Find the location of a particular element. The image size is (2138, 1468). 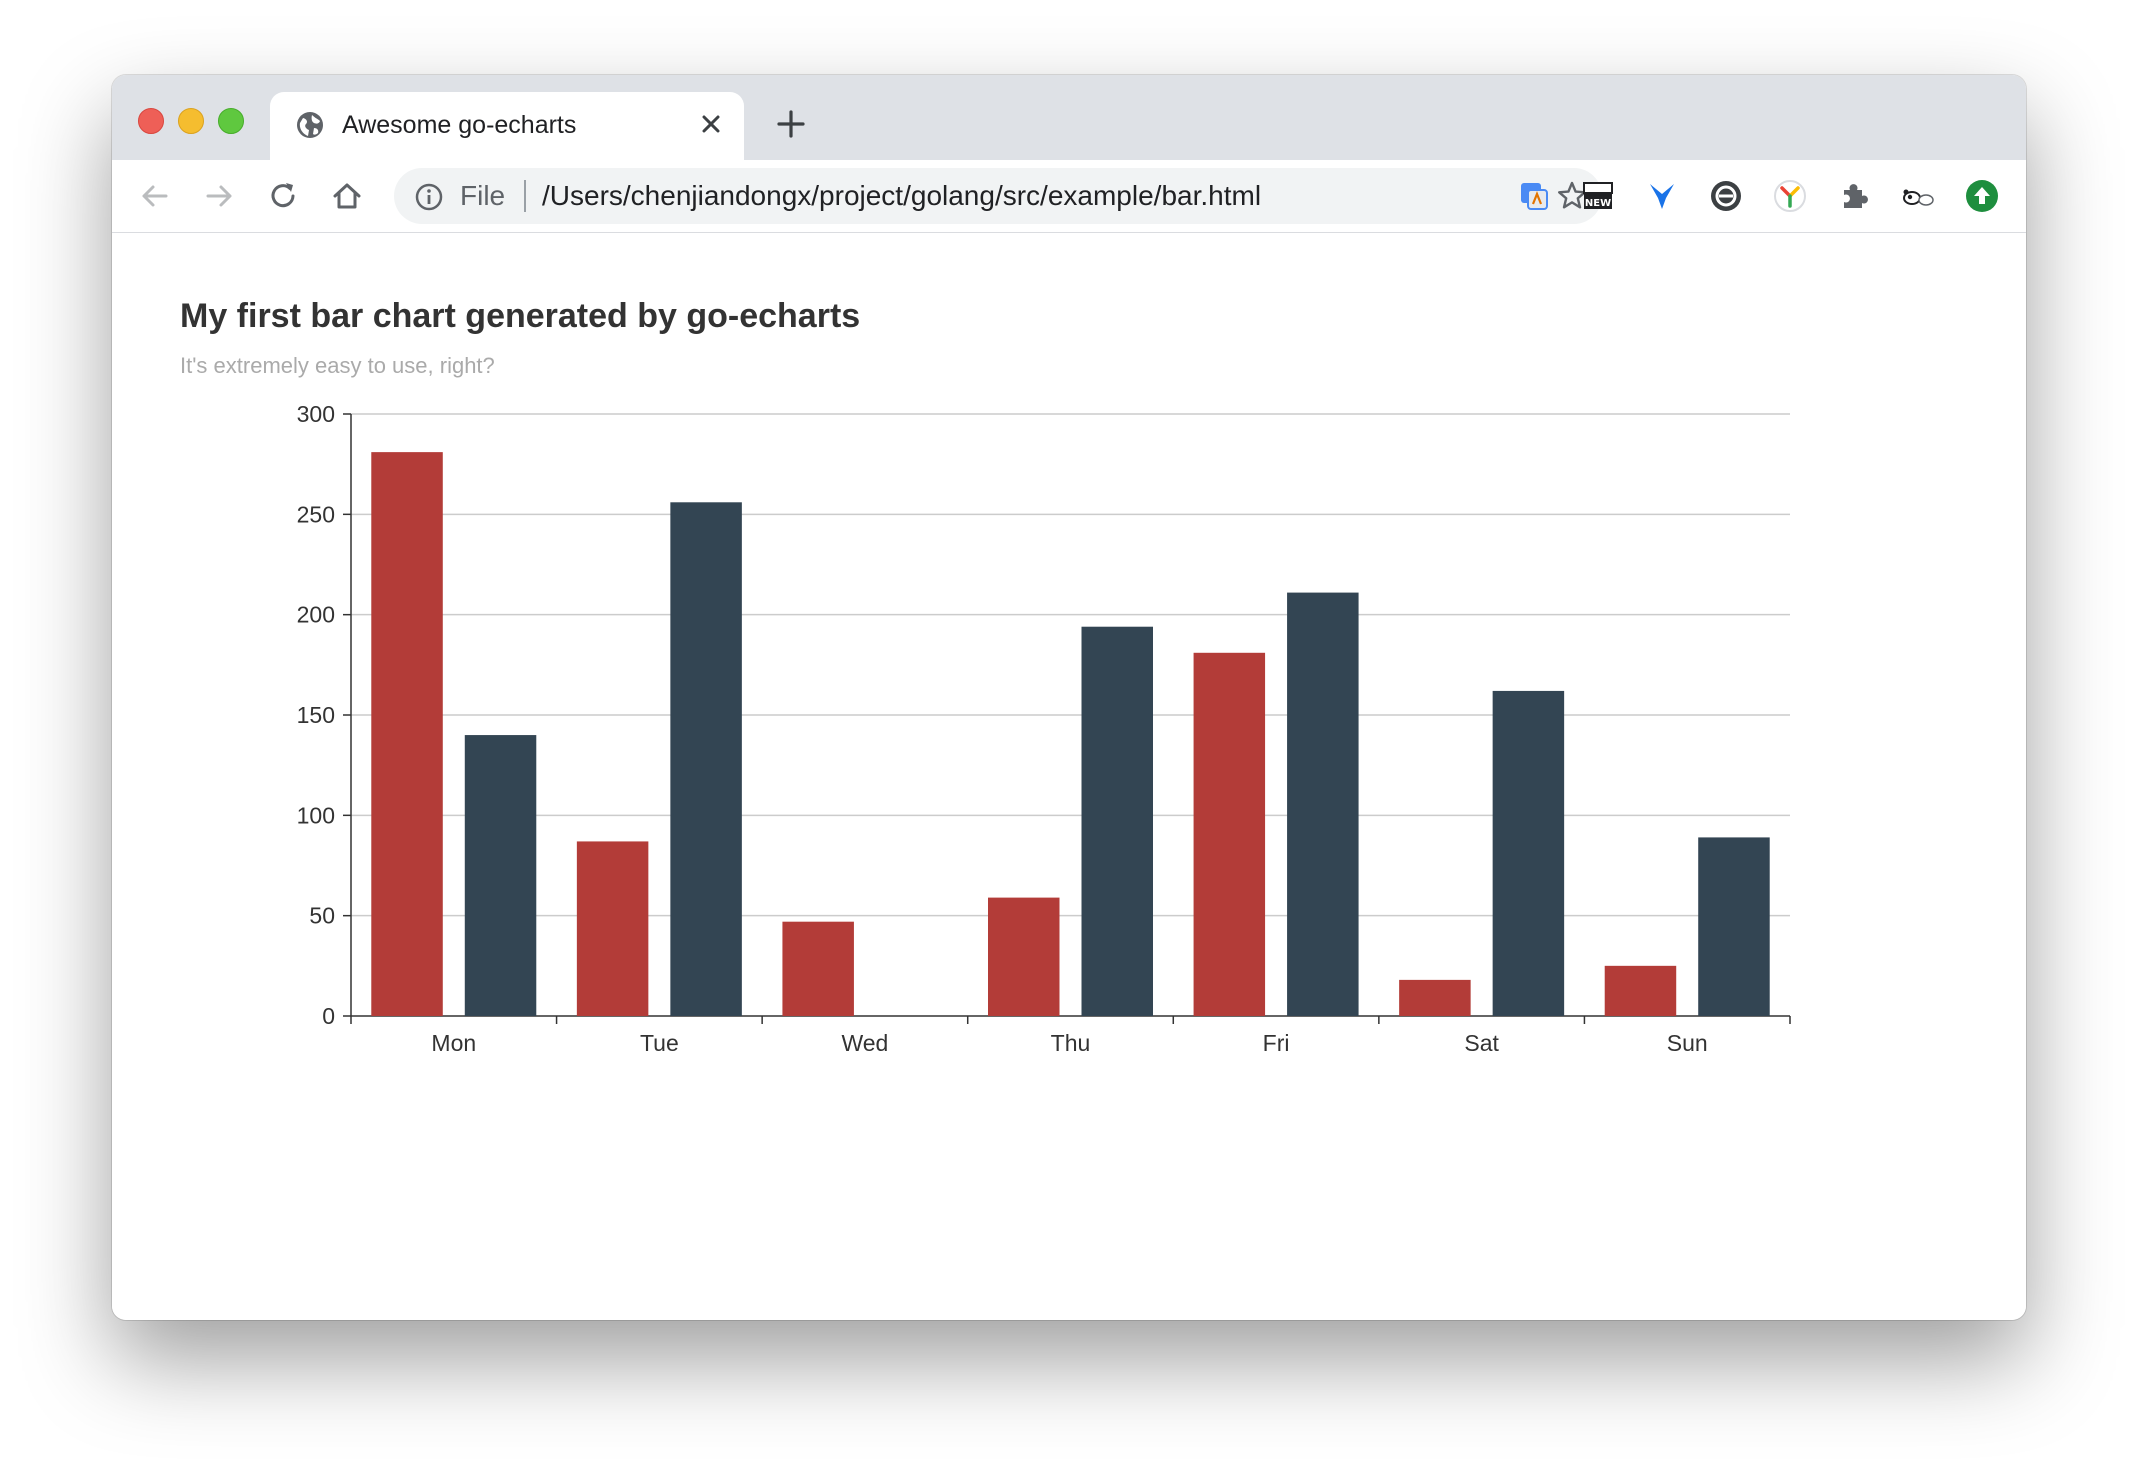

home-icon is located at coordinates (347, 196).